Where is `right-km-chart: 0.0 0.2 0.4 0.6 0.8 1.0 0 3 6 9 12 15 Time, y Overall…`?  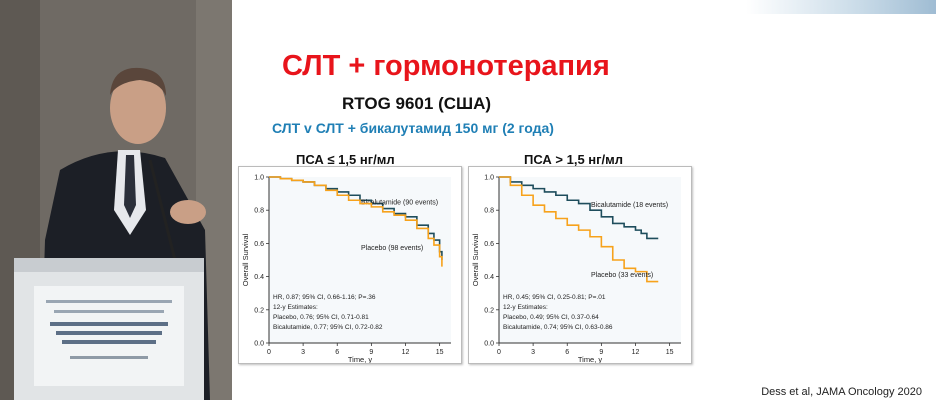
right-km-chart: 0.0 0.2 0.4 0.6 0.8 1.0 0 3 6 9 12 15 Time, y Overall… is located at coordinates (576, 269).